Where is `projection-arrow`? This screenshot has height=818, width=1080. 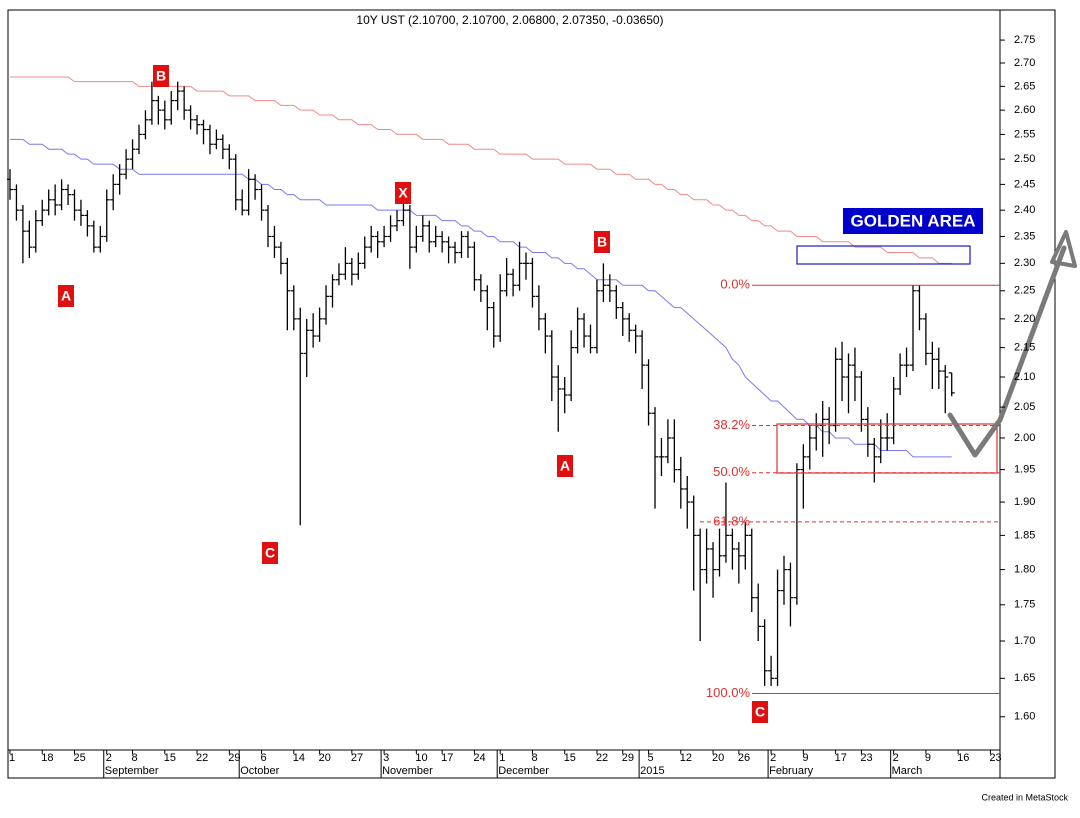
projection-arrow is located at coordinates (1007, 351).